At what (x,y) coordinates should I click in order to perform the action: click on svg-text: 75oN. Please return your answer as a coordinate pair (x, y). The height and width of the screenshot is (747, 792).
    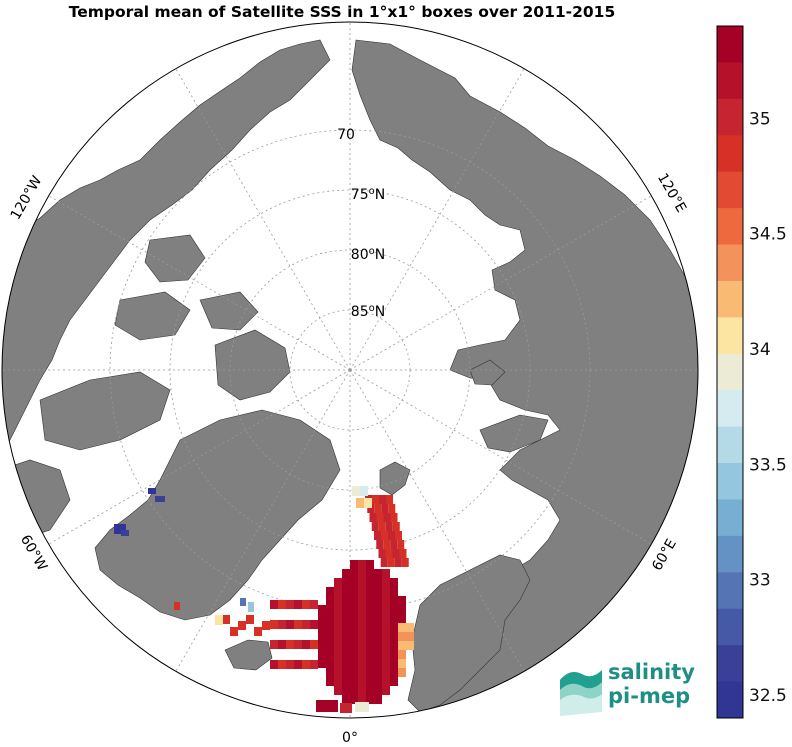
    Looking at the image, I should click on (368, 195).